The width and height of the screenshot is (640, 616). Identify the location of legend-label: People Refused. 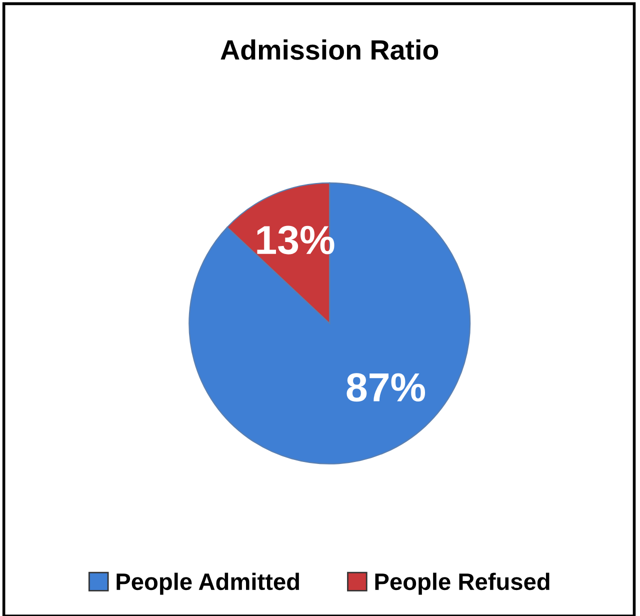
(462, 583).